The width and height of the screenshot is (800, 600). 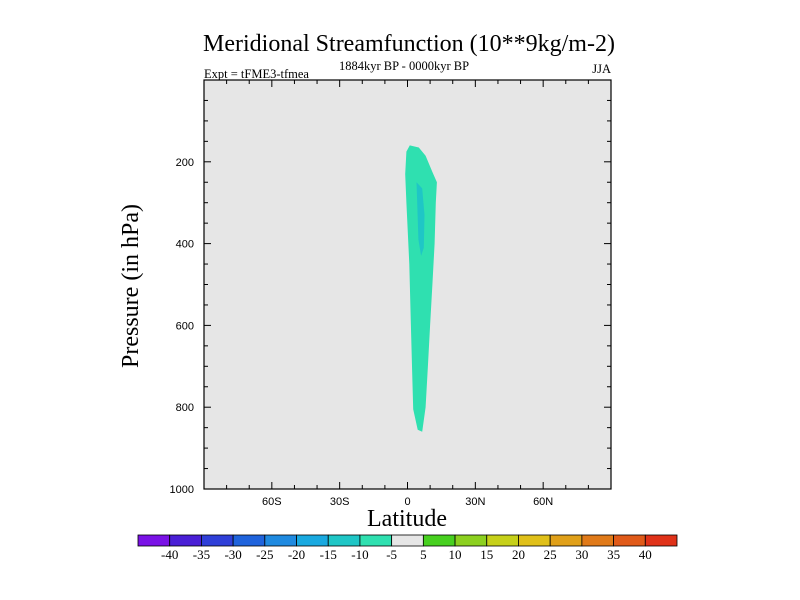 I want to click on colorbar-label: -25, so click(x=264, y=554).